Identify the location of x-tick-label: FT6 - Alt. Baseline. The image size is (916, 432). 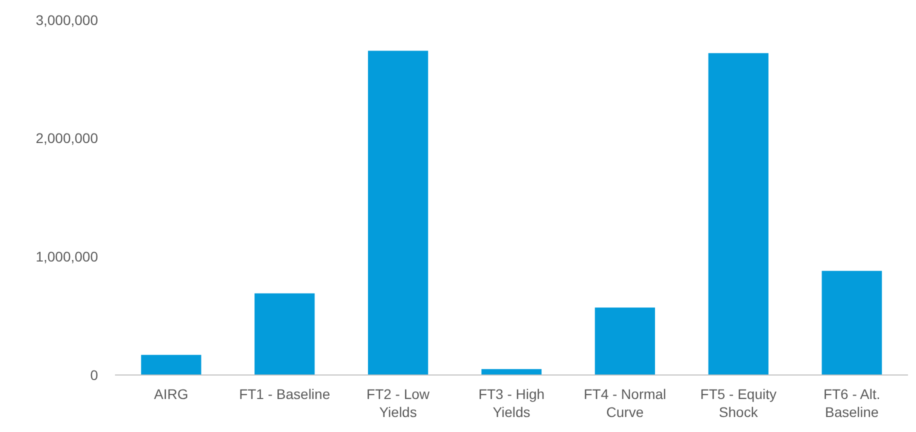
(851, 403).